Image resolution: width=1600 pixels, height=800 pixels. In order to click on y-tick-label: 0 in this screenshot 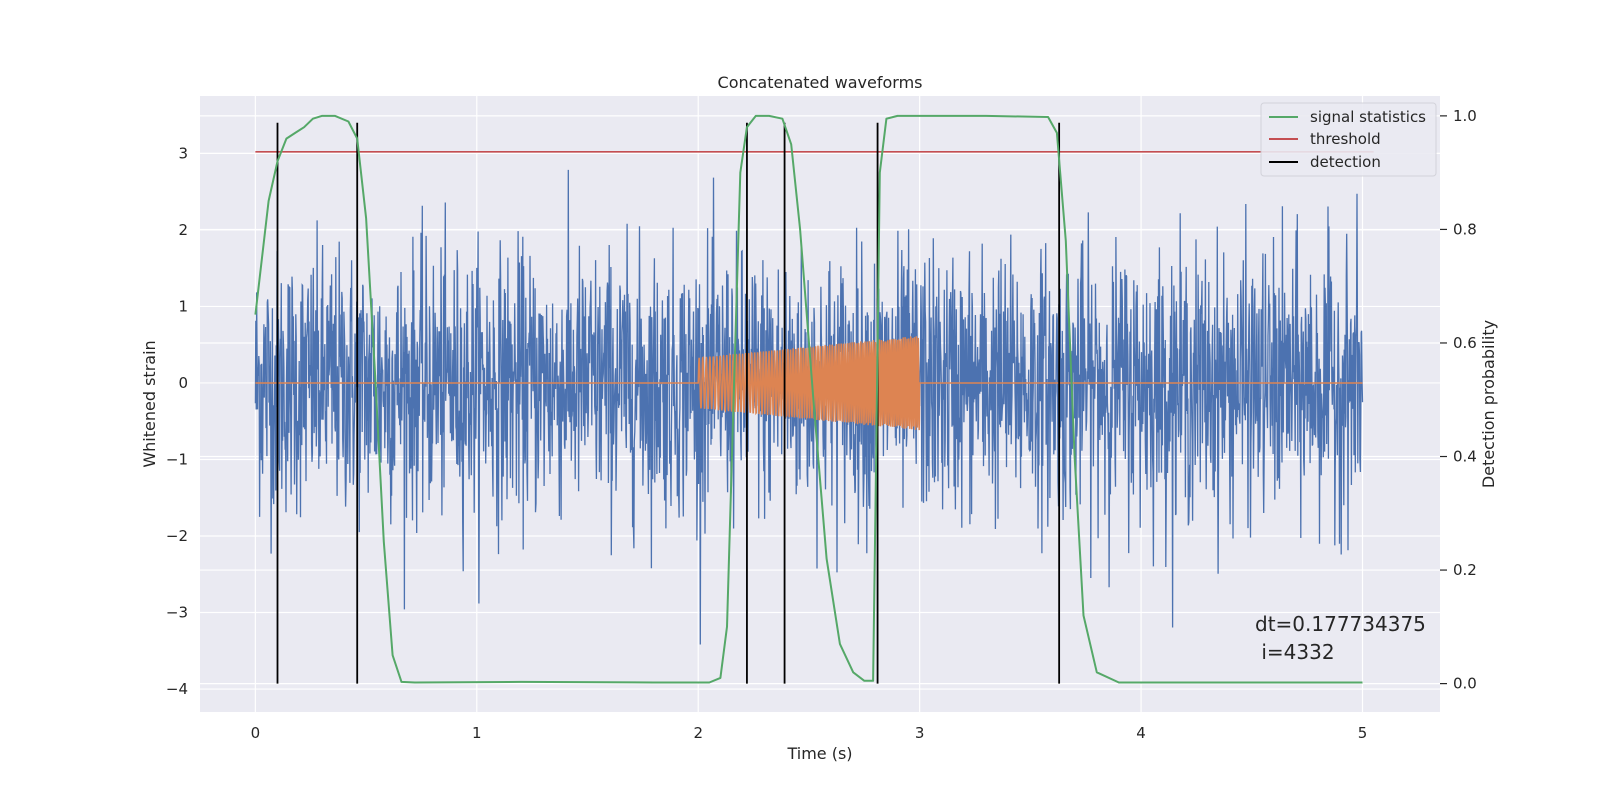, I will do `click(183, 383)`.